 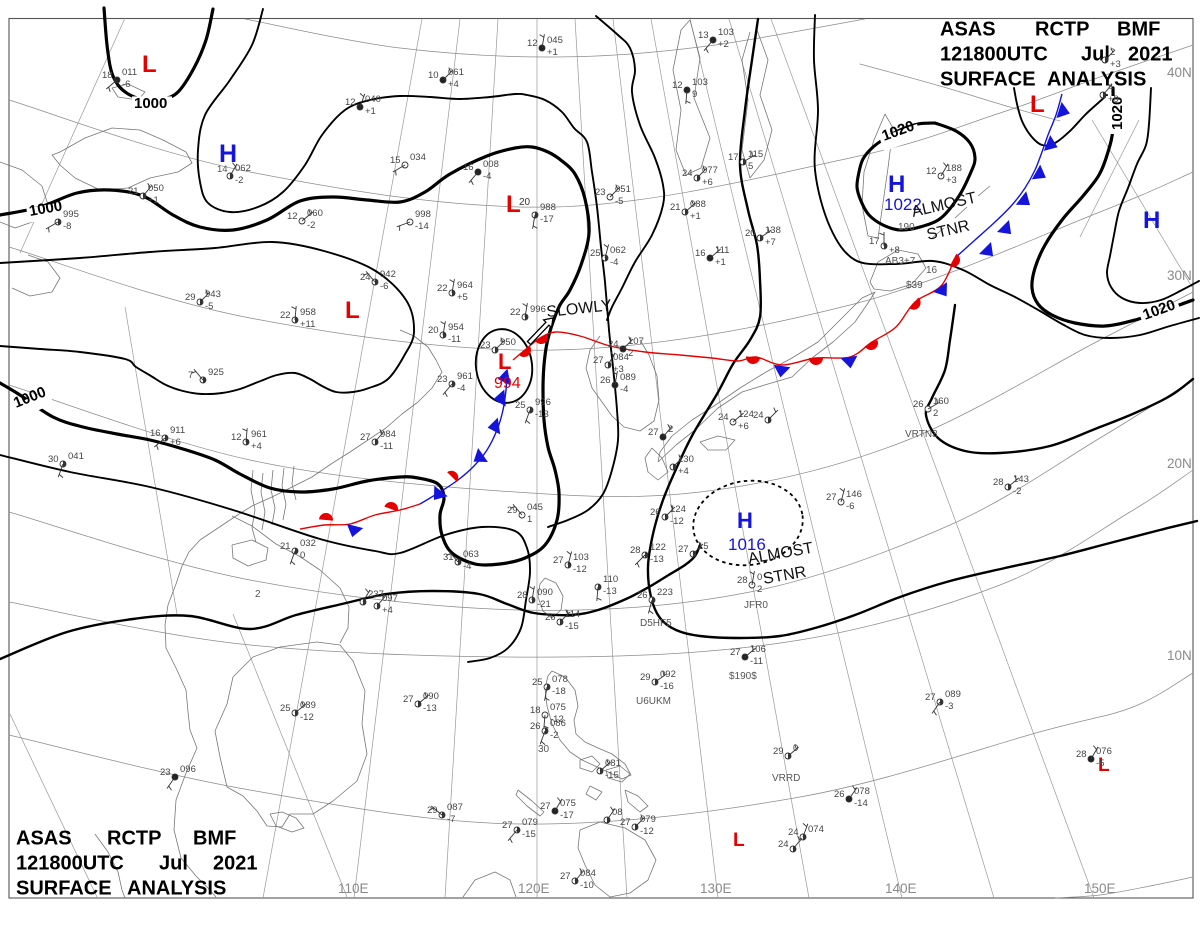 What do you see at coordinates (315, 213) in the screenshot?
I see `svg-text: 060` at bounding box center [315, 213].